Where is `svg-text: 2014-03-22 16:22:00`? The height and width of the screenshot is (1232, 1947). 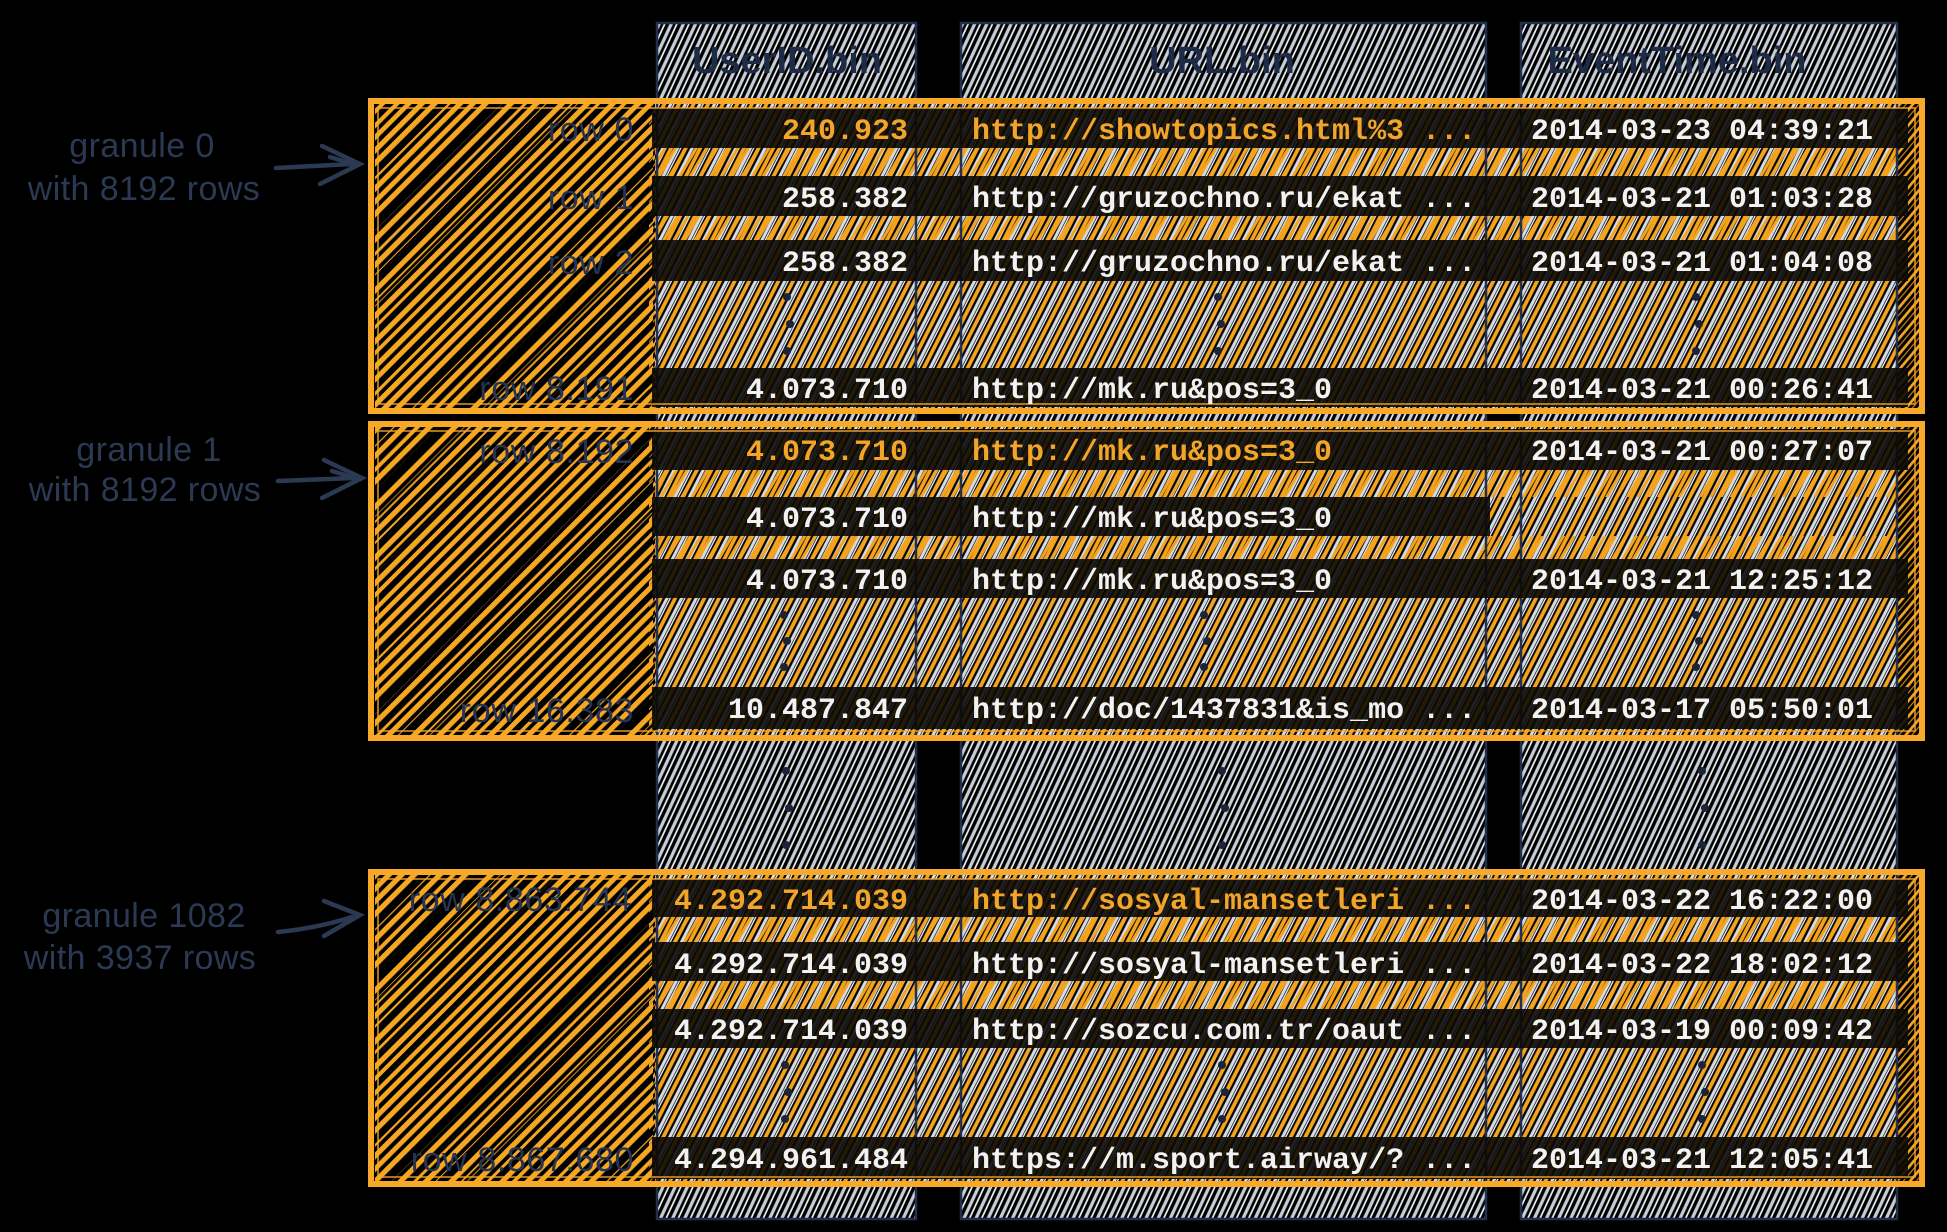 svg-text: 2014-03-22 16:22:00 is located at coordinates (1702, 902).